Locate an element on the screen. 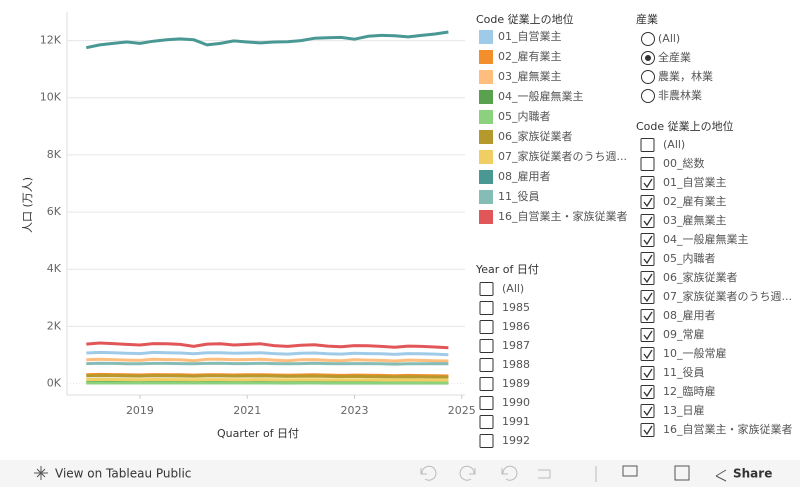 The width and height of the screenshot is (800, 491). checkbox-label: 11_役員 is located at coordinates (684, 372).